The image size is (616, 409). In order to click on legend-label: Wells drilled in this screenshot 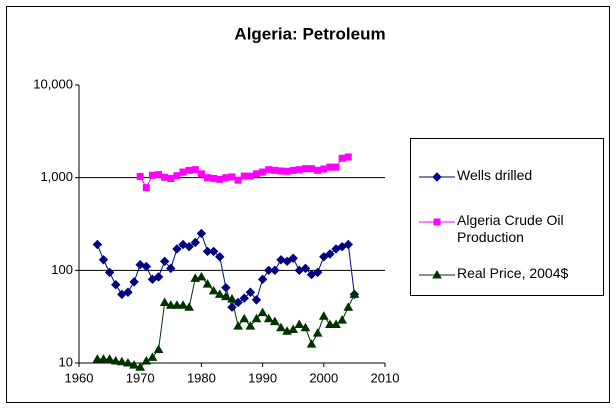, I will do `click(495, 175)`.